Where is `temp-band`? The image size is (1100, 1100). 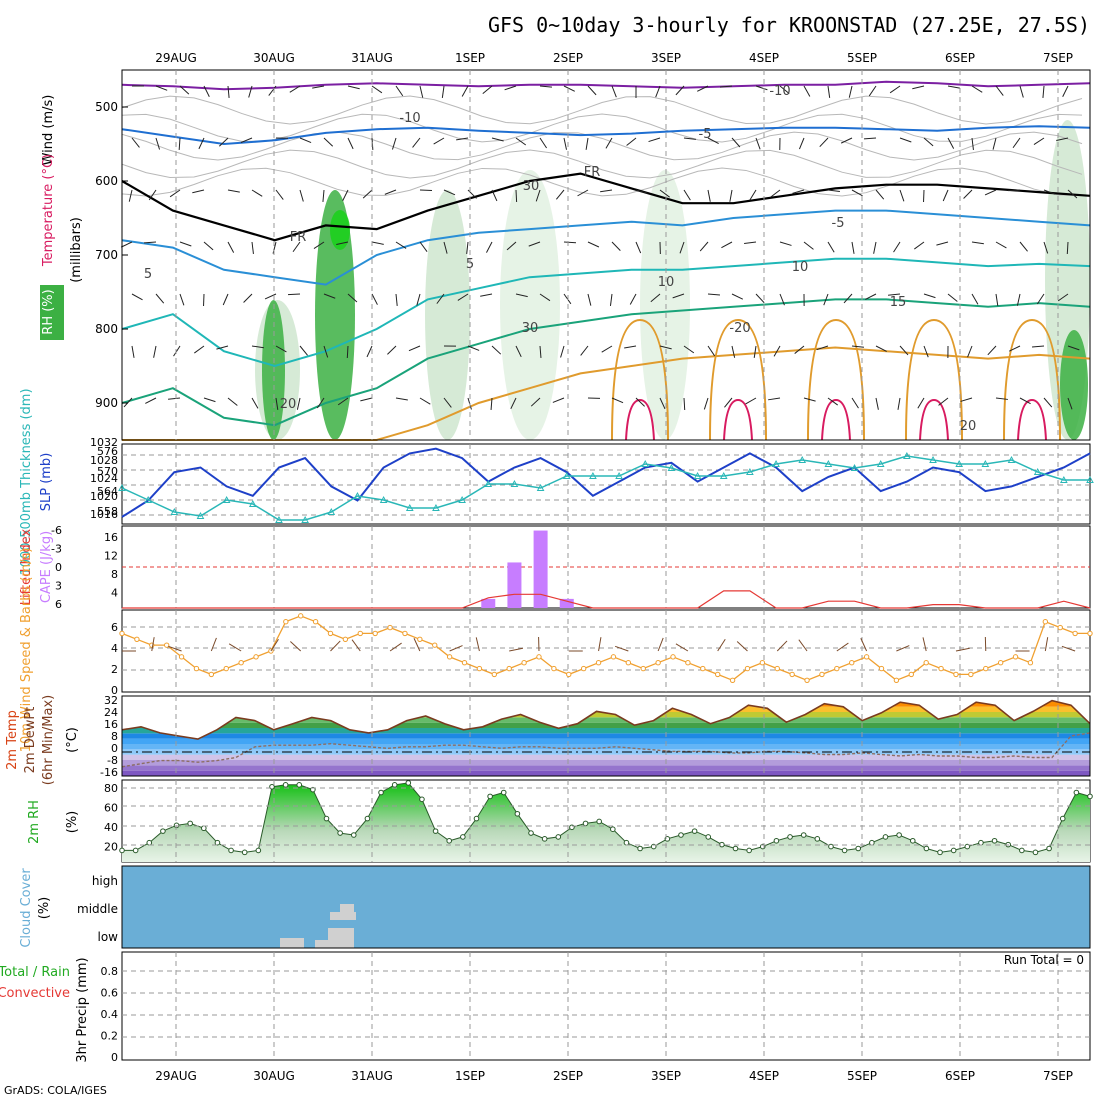 temp-band is located at coordinates (606, 763).